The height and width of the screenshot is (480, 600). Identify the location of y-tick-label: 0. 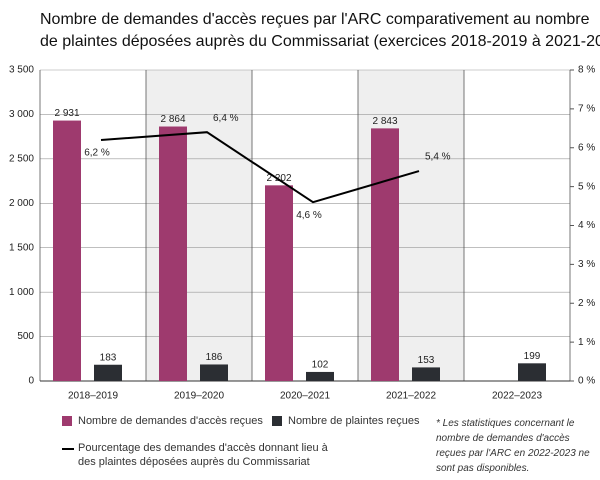
(31, 381).